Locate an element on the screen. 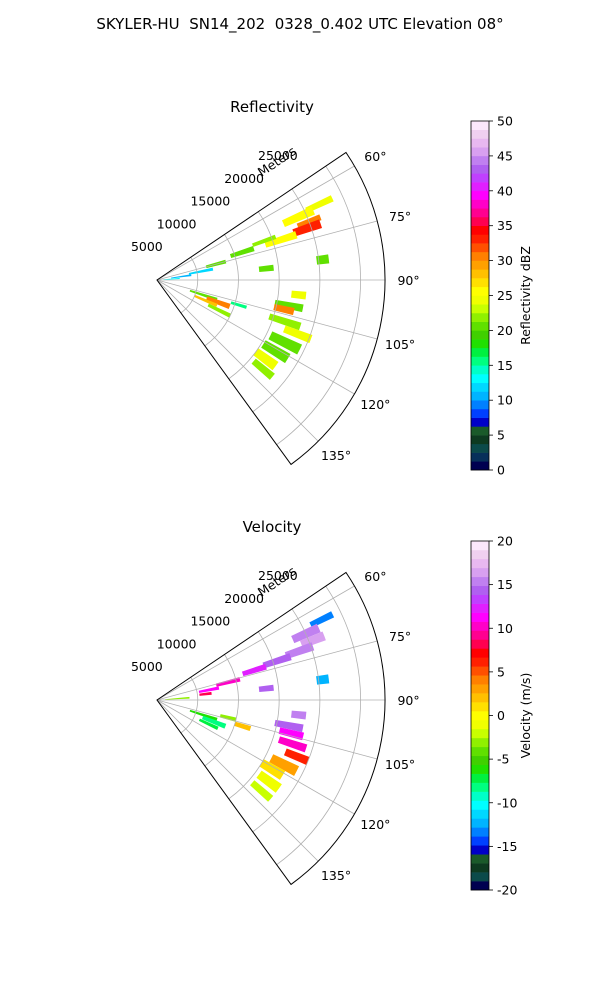 Image resolution: width=600 pixels, height=1000 pixels. theta-tick-label: 120° is located at coordinates (375, 404).